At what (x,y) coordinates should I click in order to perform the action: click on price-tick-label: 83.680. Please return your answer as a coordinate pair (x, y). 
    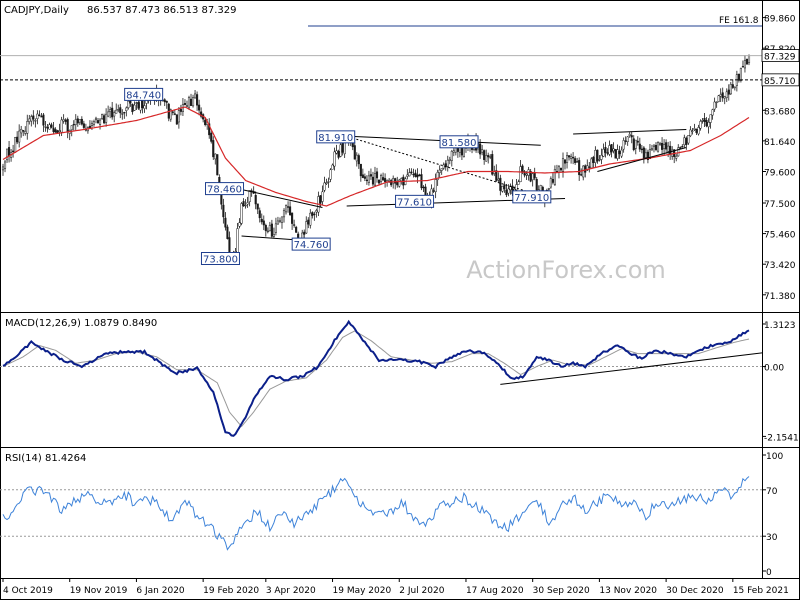
    Looking at the image, I should click on (780, 112).